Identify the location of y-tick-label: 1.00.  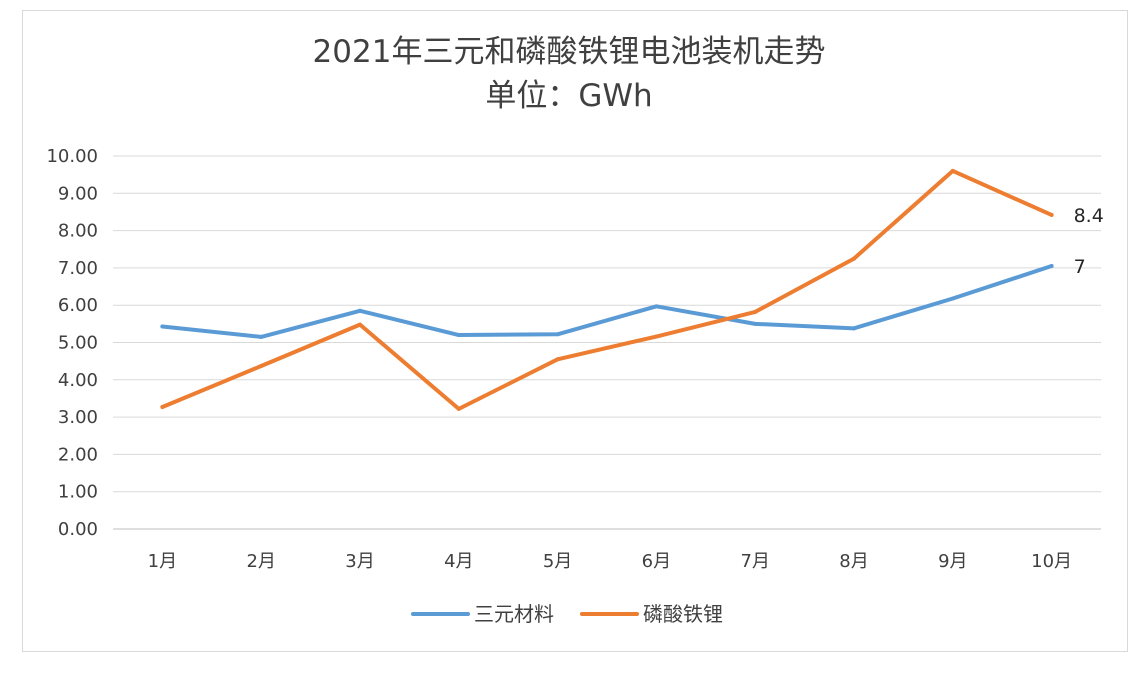
(78, 492).